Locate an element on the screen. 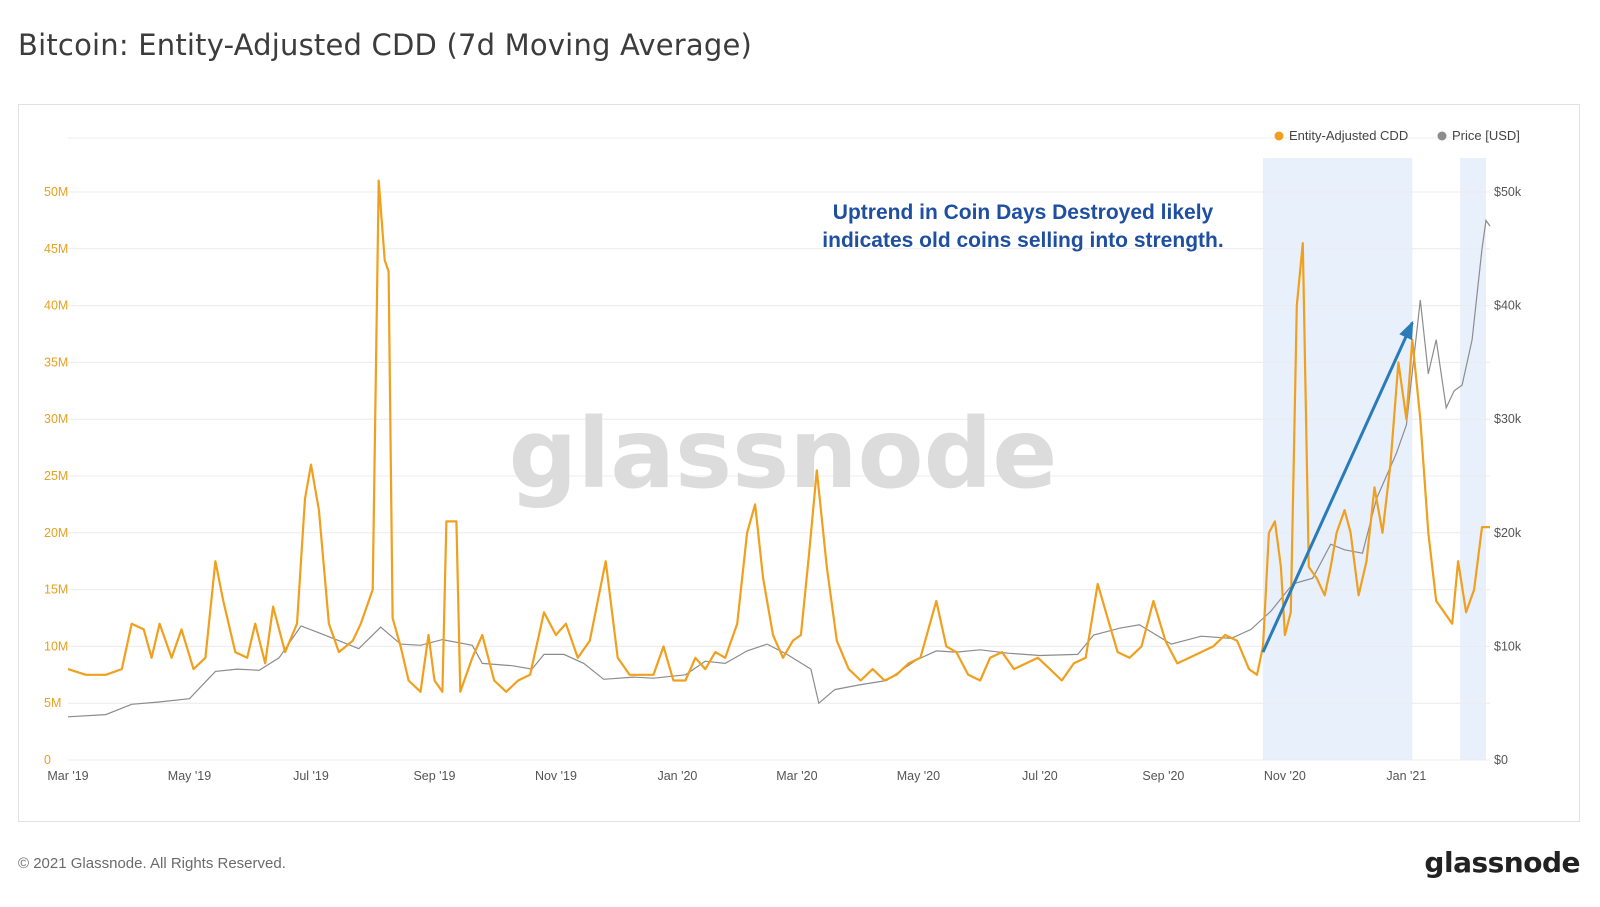 This screenshot has height=907, width=1600. x-tick-label: Jul '20 is located at coordinates (1040, 776).